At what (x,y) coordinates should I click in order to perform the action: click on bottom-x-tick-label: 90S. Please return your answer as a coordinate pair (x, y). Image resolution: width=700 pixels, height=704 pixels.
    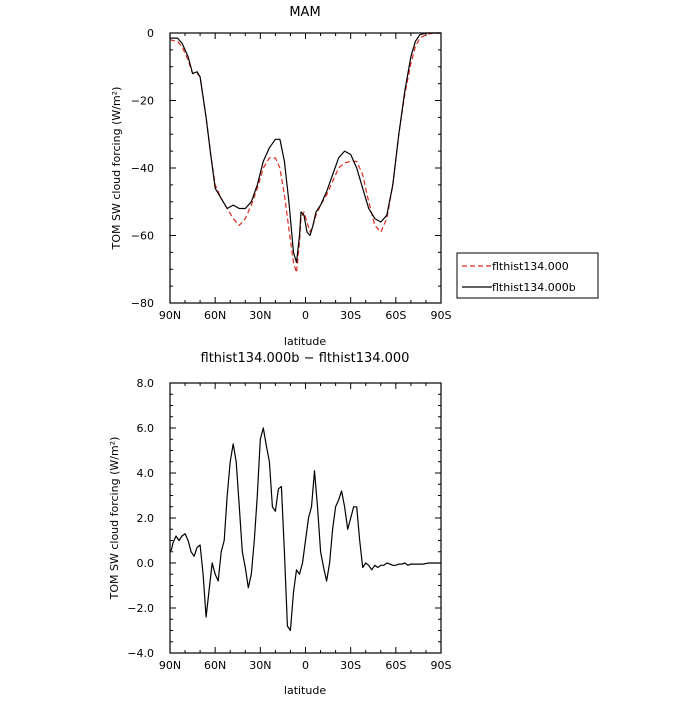
    Looking at the image, I should click on (441, 665).